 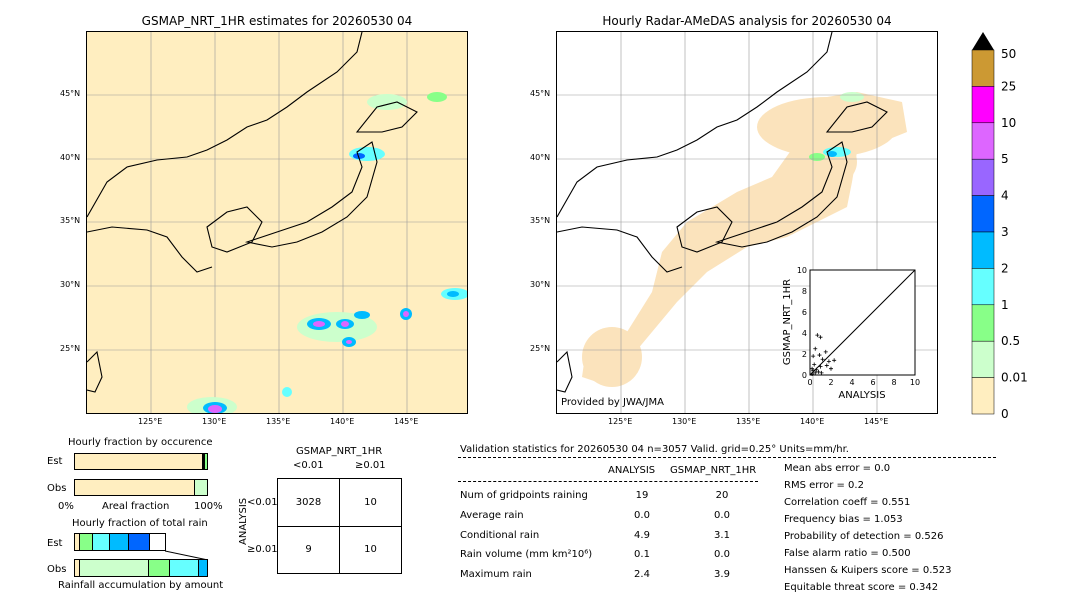 I want to click on scatter-xtick-label: 4, so click(x=851, y=382).